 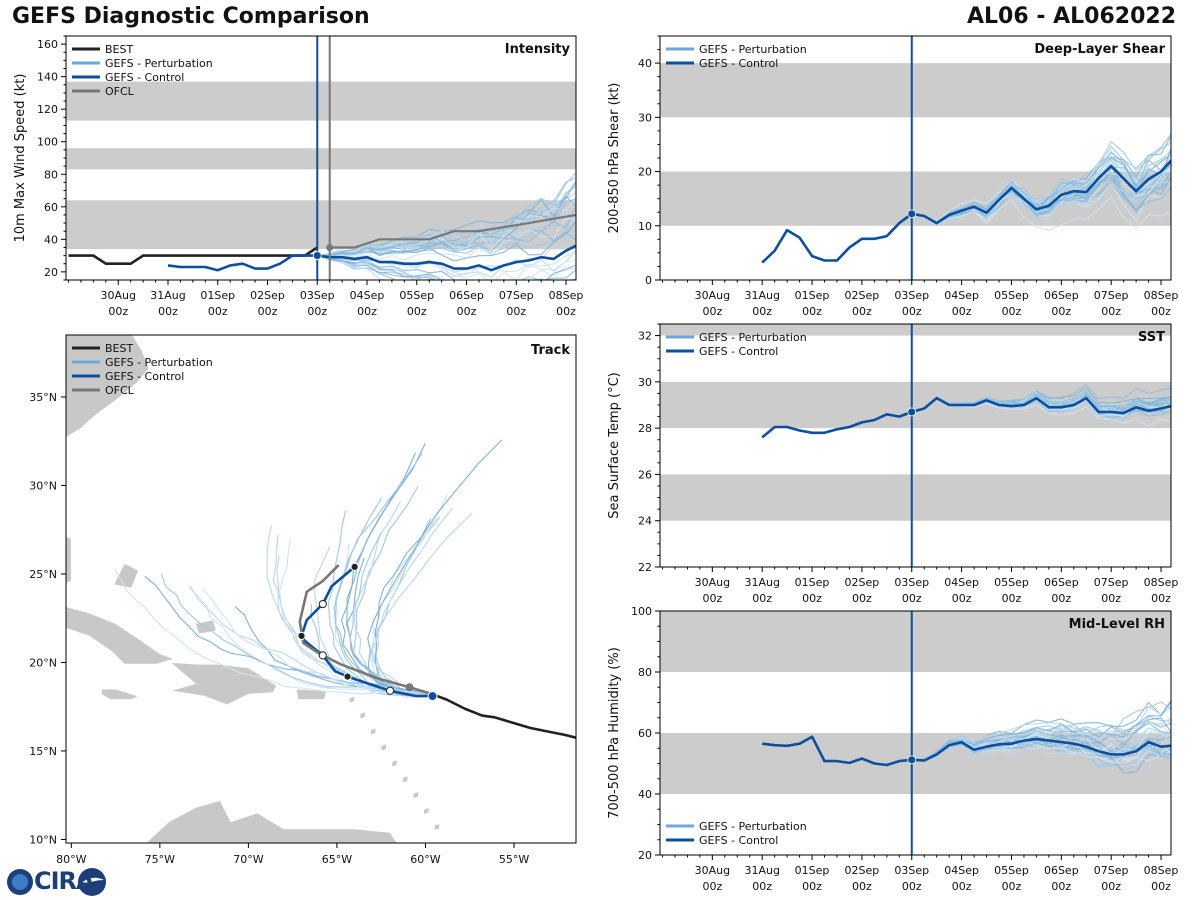 I want to click on x-tick-day: 05Sep, so click(x=416, y=295).